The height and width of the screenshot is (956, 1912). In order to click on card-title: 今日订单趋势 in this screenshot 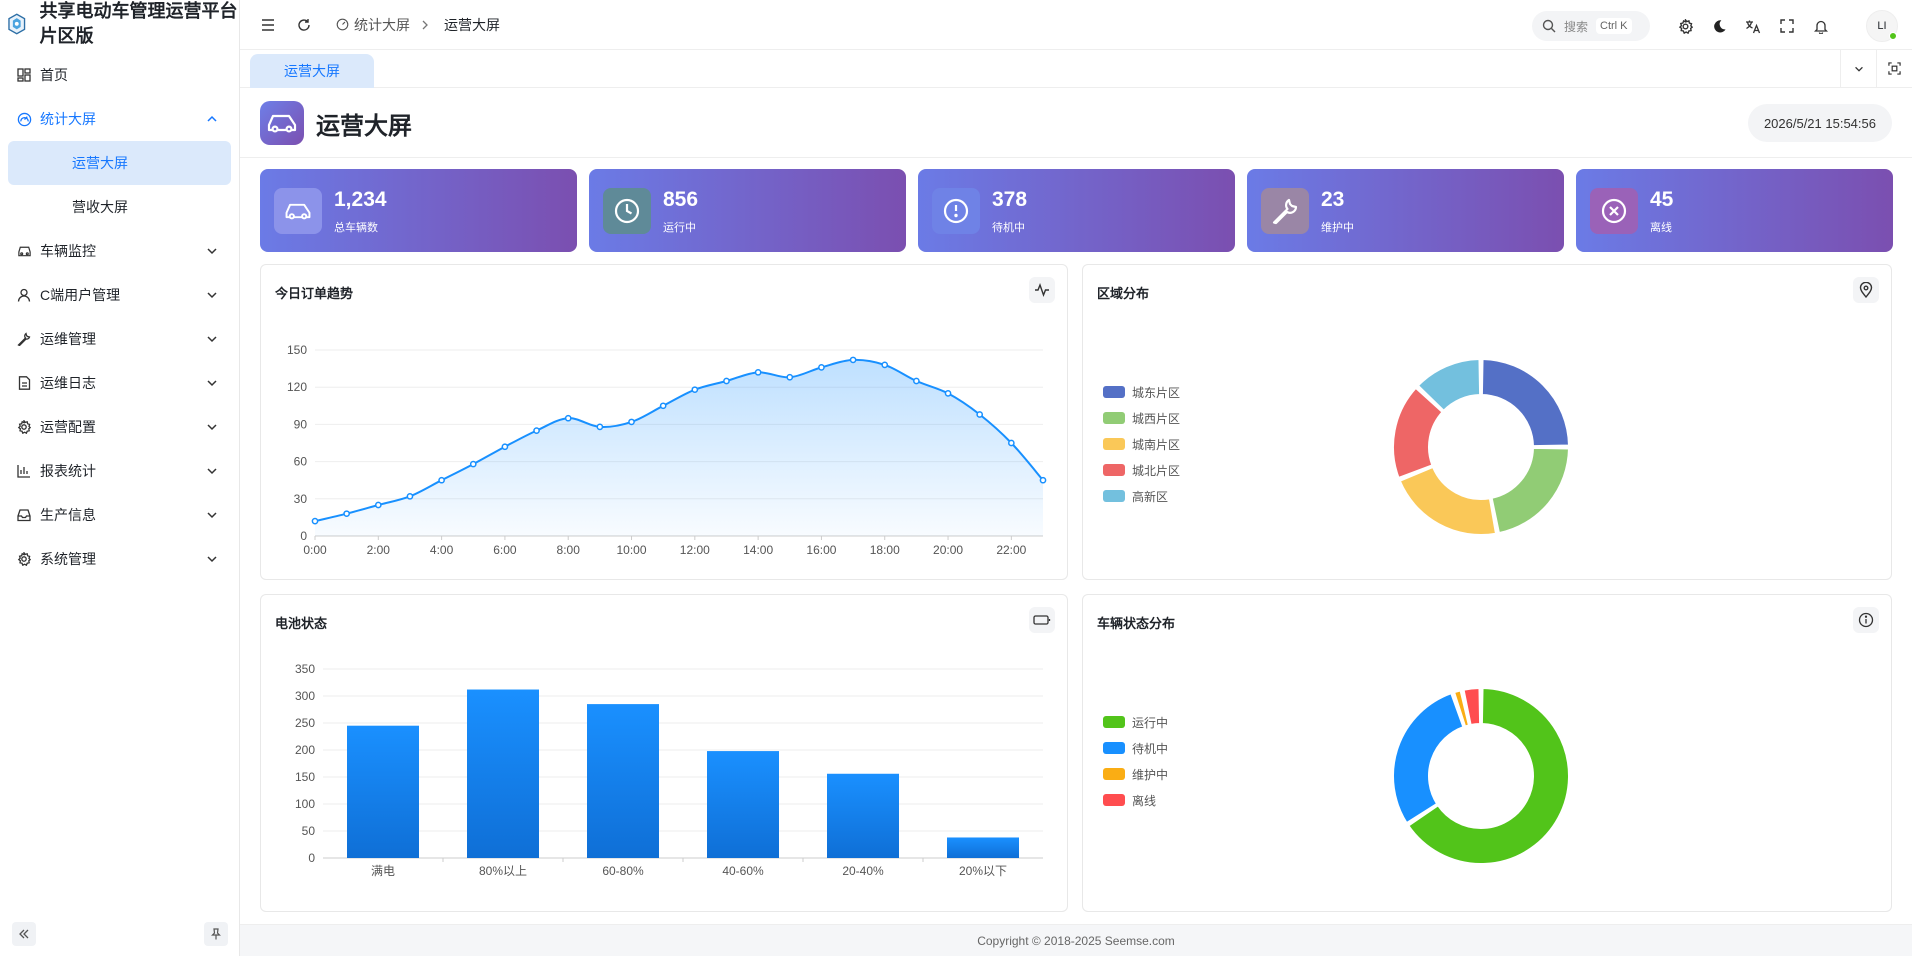, I will do `click(314, 293)`.